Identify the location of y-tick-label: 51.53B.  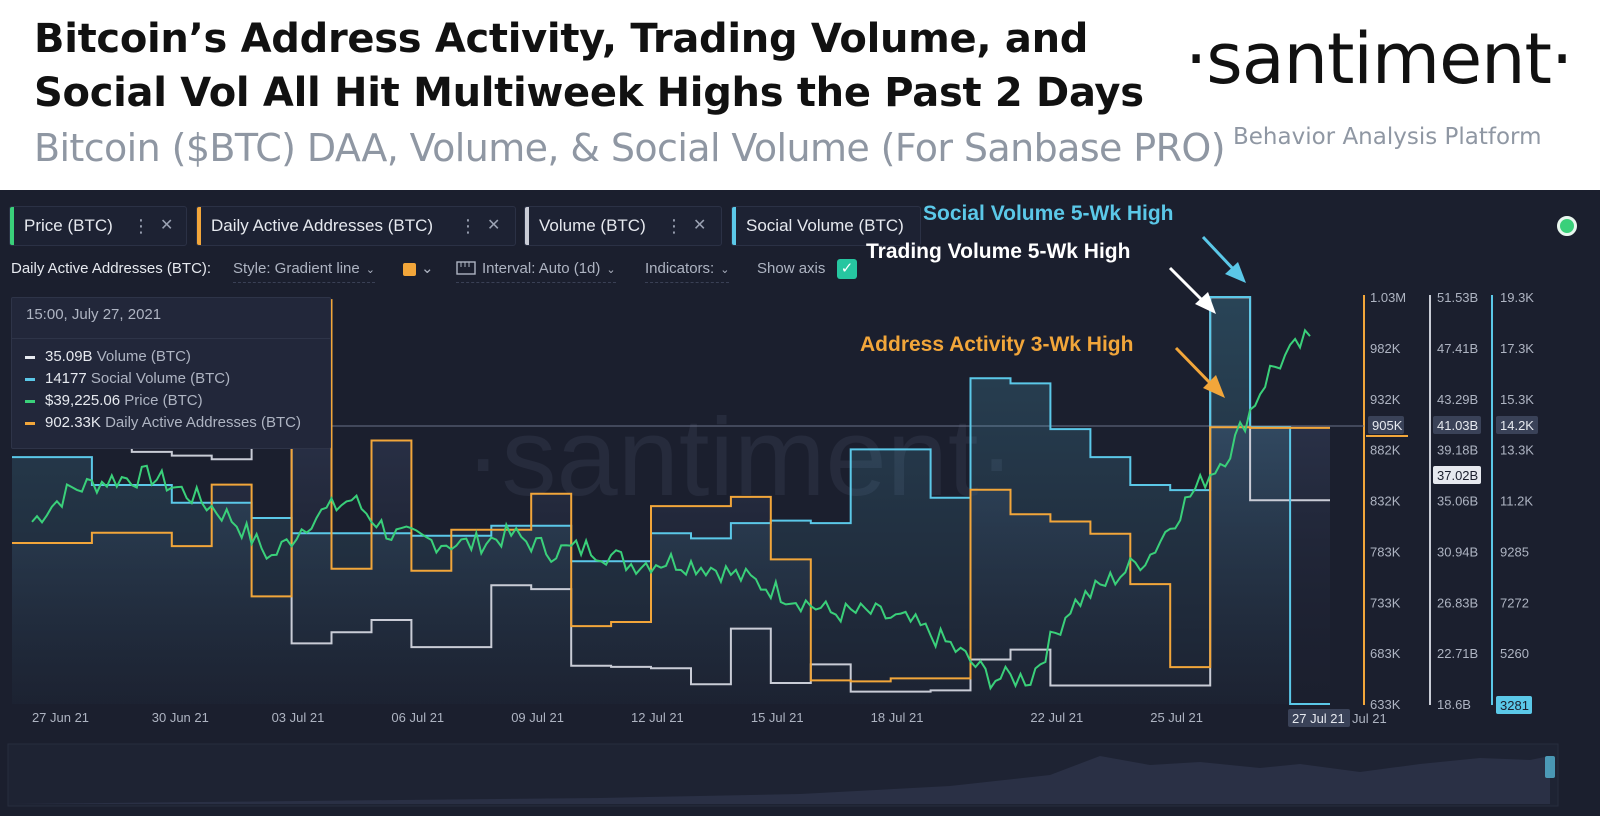
(1457, 297).